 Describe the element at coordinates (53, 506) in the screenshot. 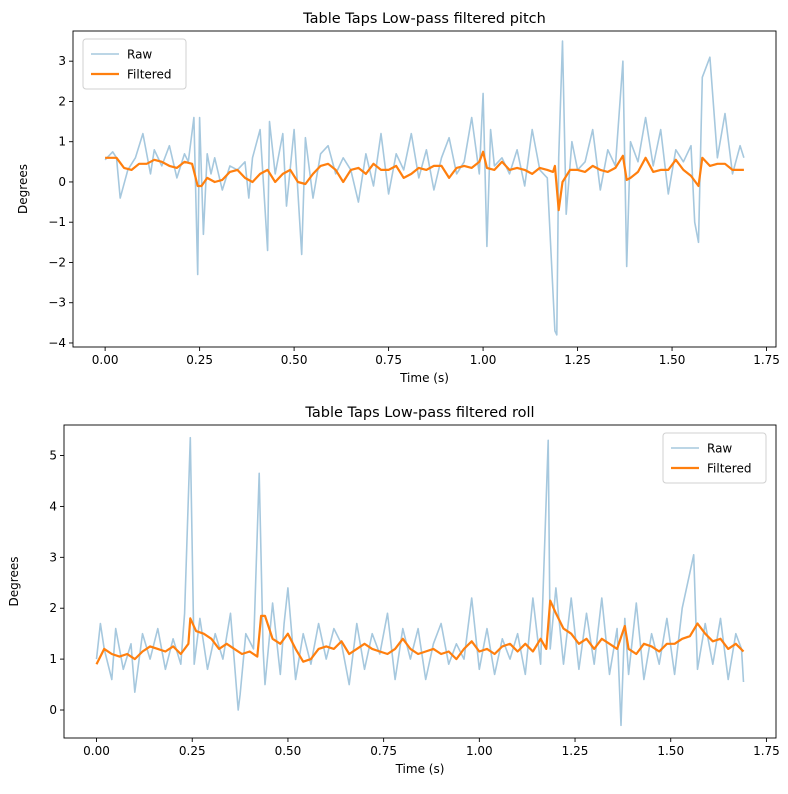

I see `roll-y-tick-label: 4` at that location.